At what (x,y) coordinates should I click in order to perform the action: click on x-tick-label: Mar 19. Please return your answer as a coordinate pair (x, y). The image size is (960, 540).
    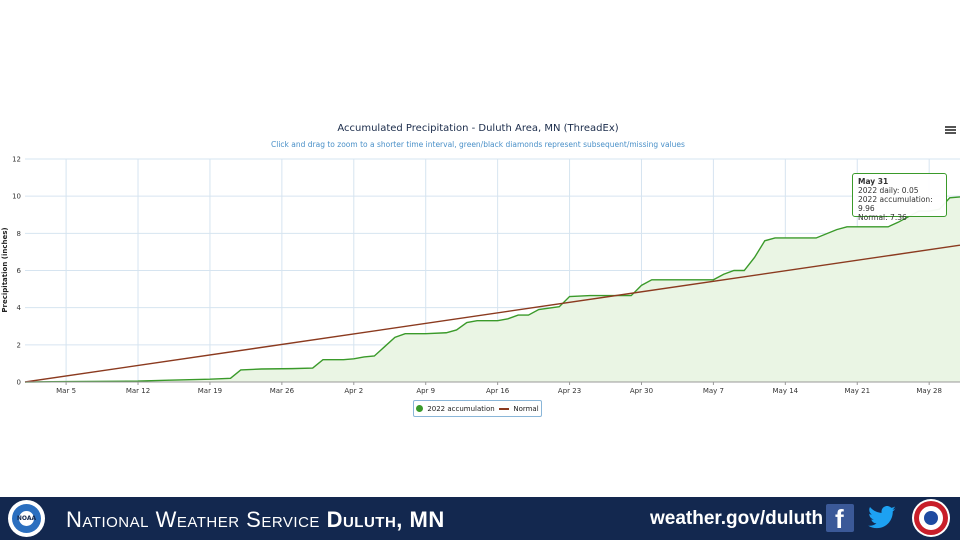
    Looking at the image, I should click on (210, 391).